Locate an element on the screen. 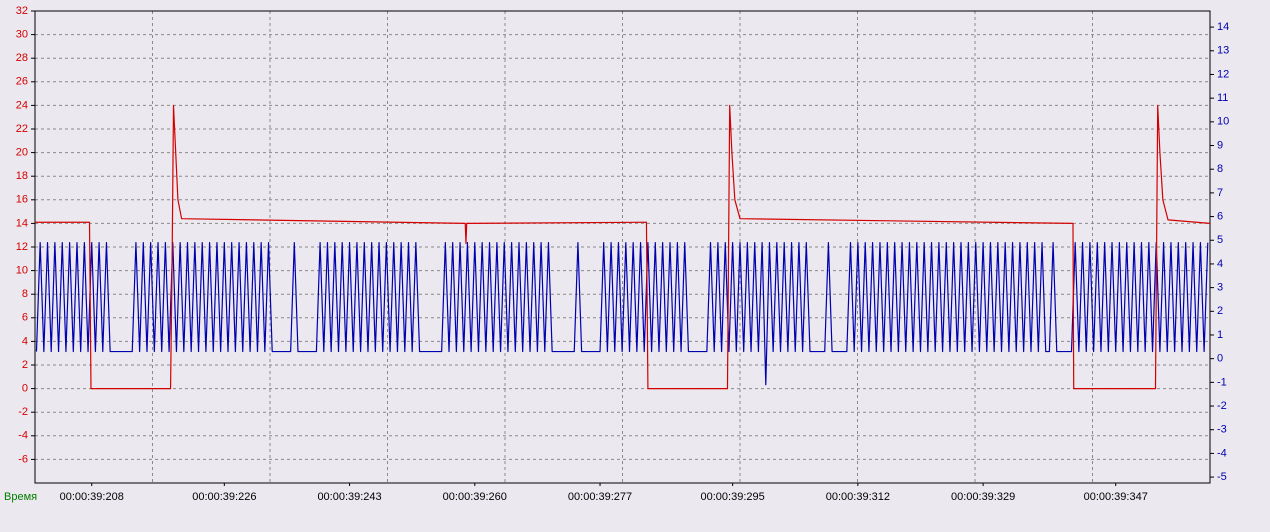  y2-tick-label: 3 is located at coordinates (1220, 288).